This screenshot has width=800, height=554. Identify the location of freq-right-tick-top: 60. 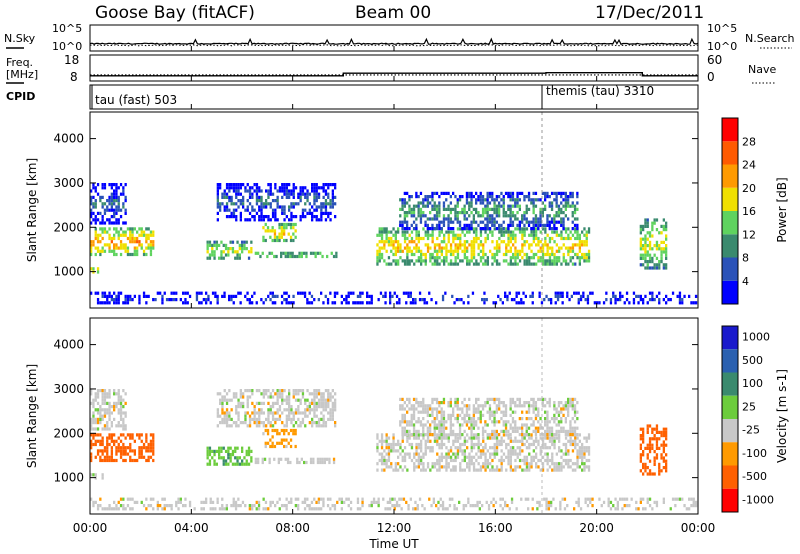
(714, 60).